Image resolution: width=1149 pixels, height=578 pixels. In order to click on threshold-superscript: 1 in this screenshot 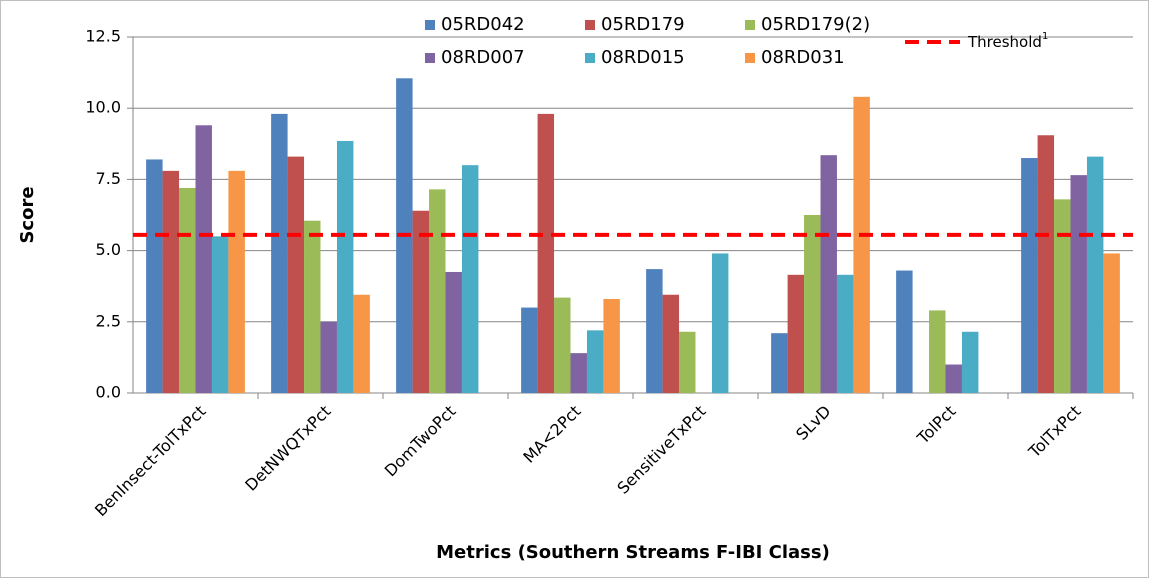, I will do `click(1045, 36)`.